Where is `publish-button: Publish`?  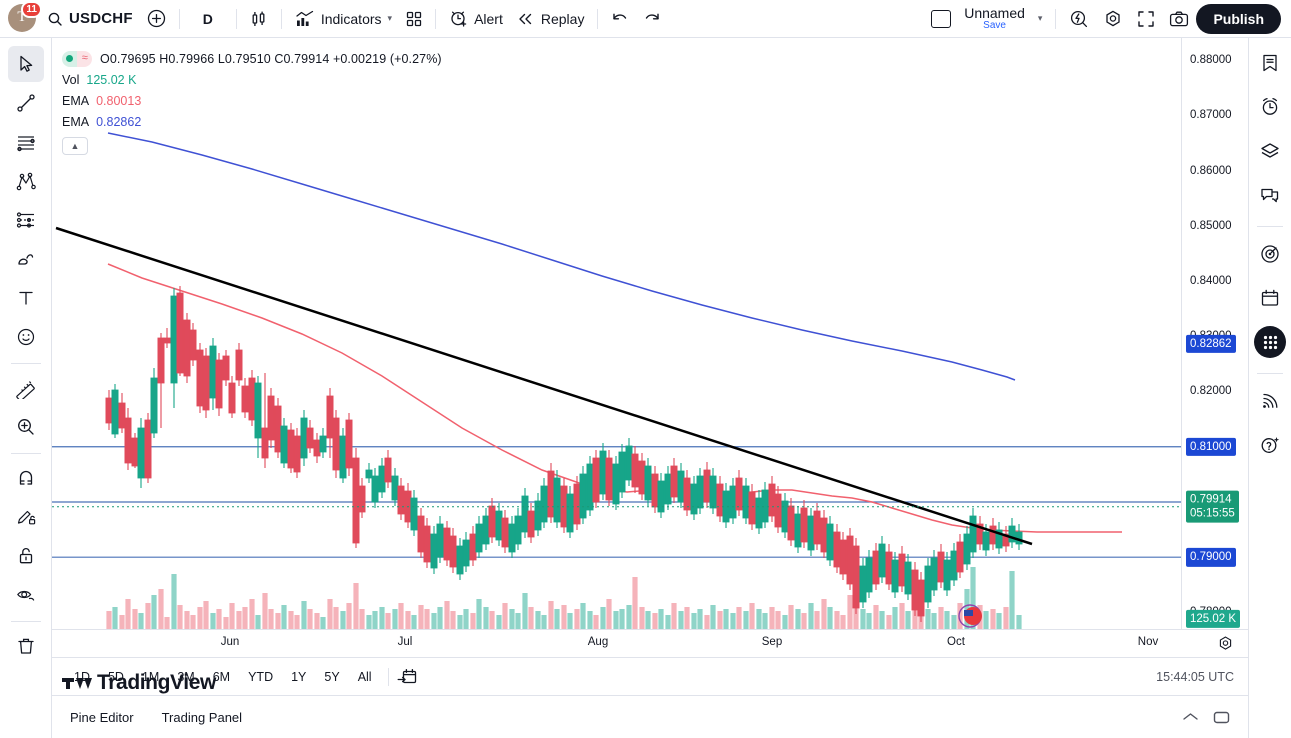 publish-button: Publish is located at coordinates (1238, 18).